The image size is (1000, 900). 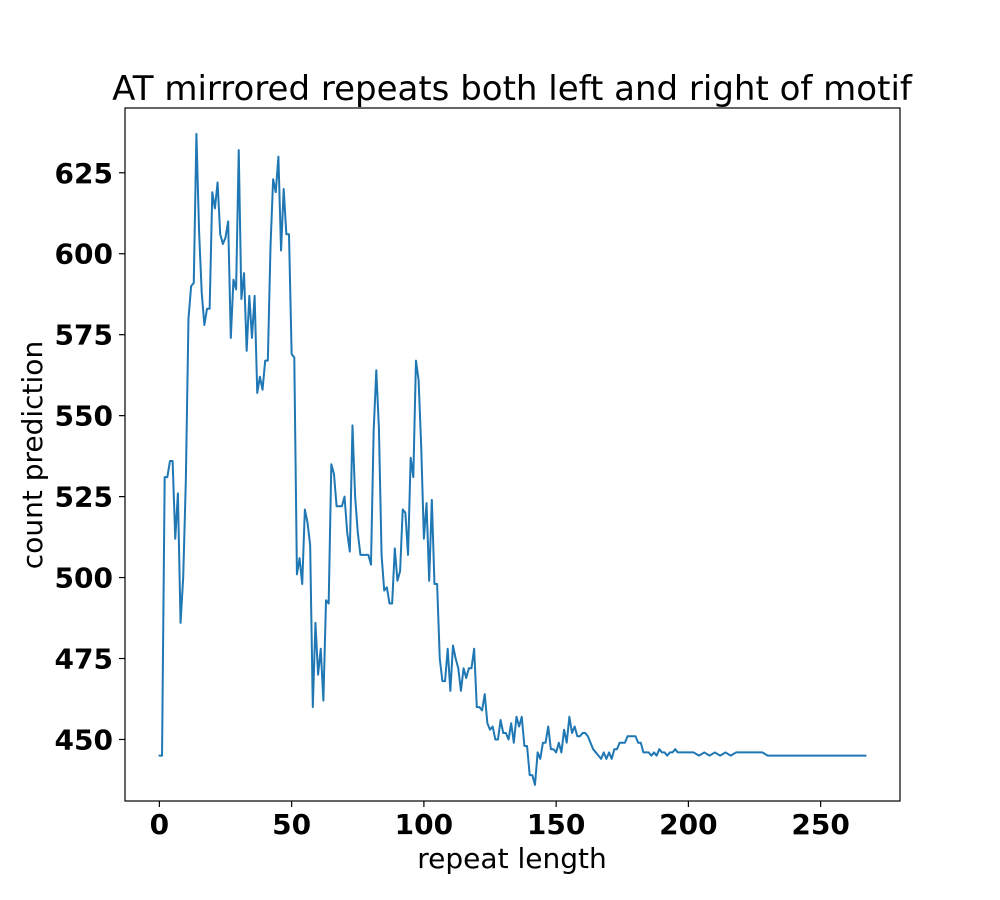 I want to click on x-axis: 0 50 100 150 200 250, so click(x=500, y=821).